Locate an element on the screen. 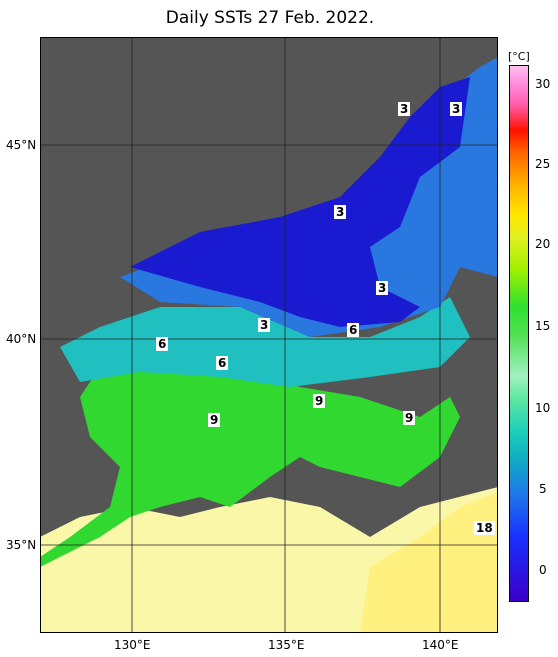  colorbar-tick: 0 is located at coordinates (543, 570).